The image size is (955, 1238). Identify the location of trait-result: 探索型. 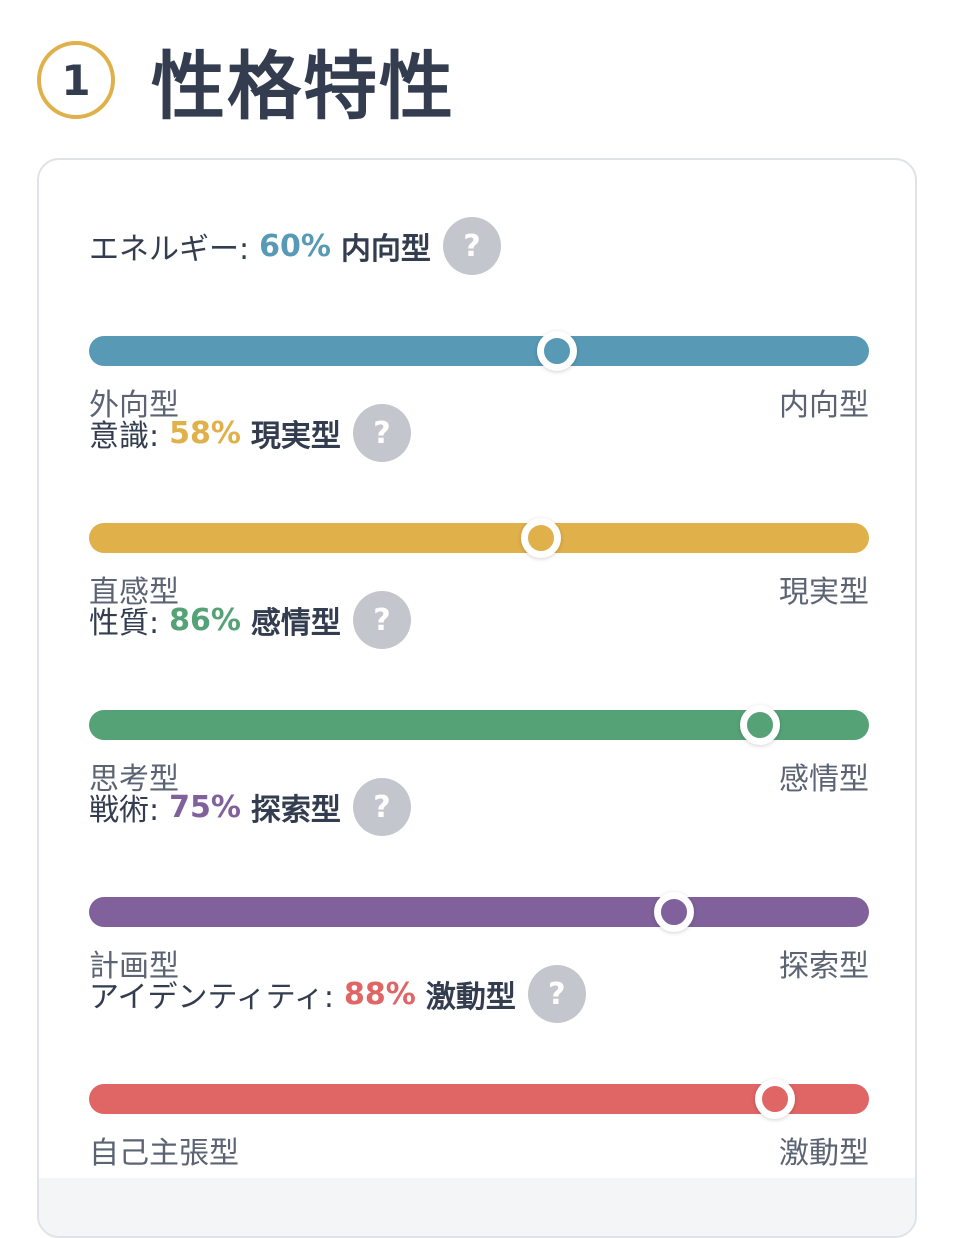
(295, 810).